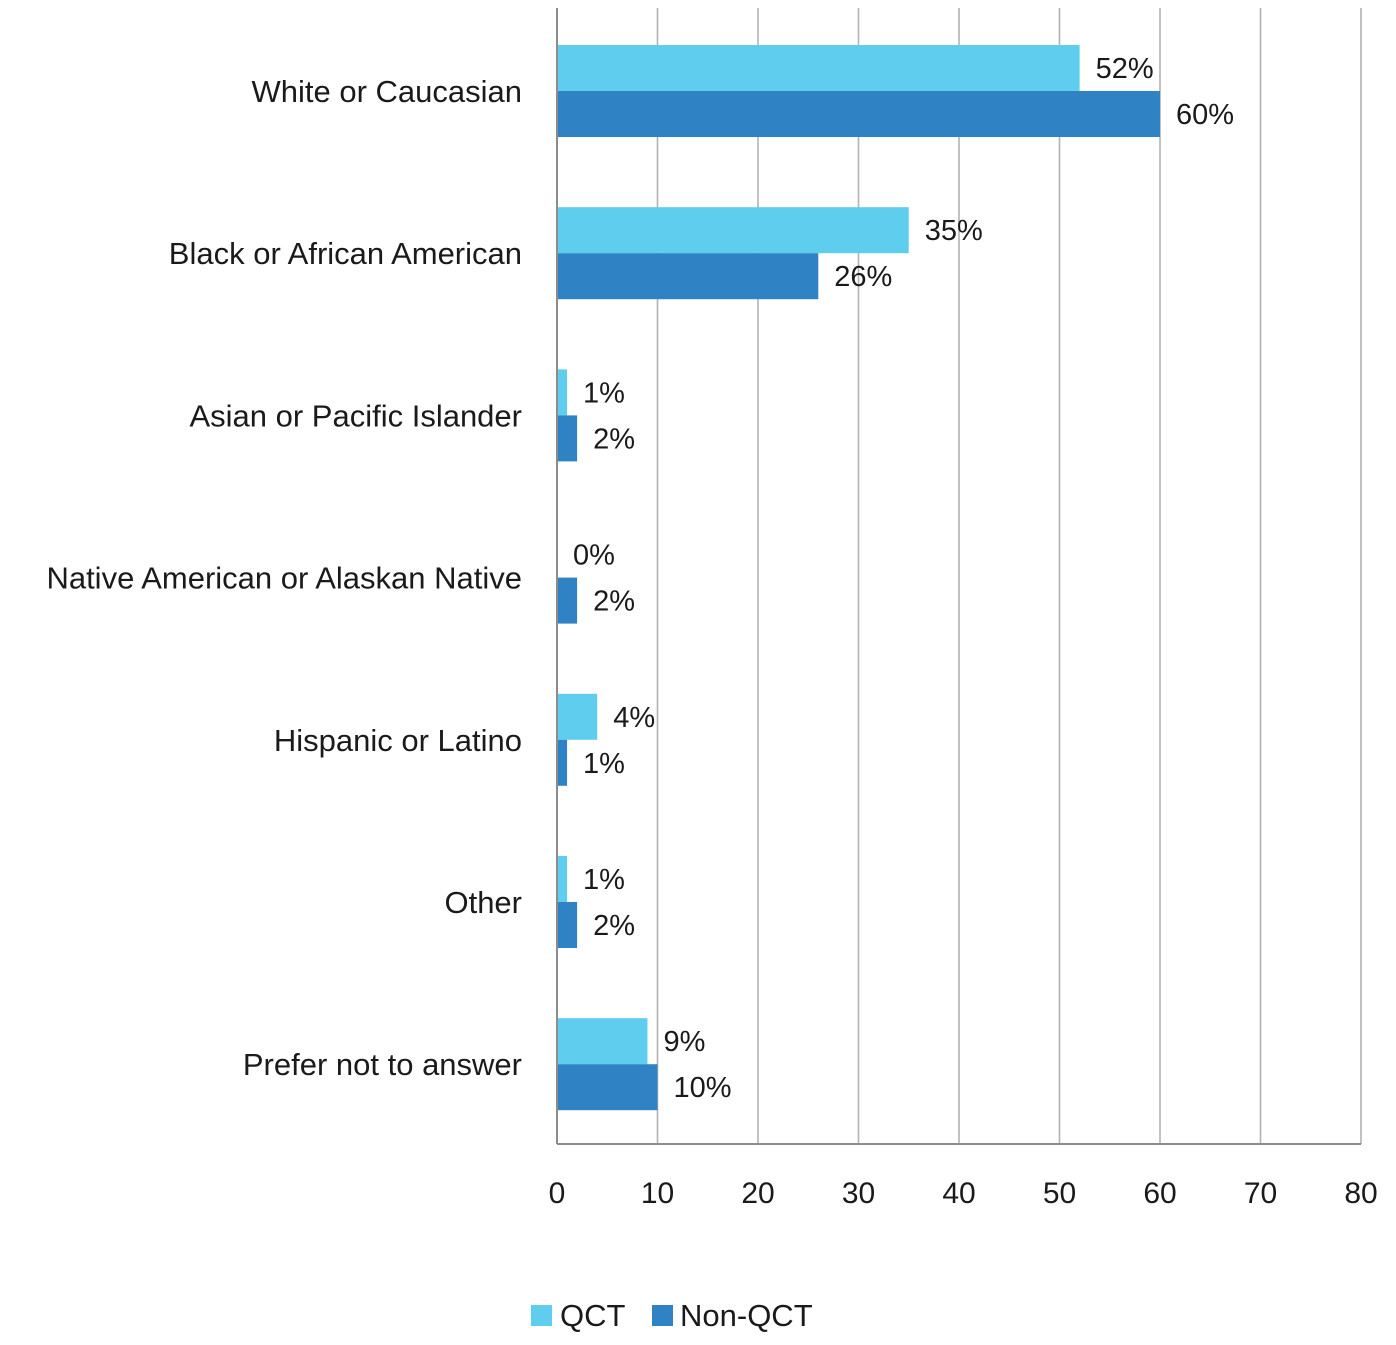 The image size is (1396, 1345). Describe the element at coordinates (1260, 1193) in the screenshot. I see `x-tick-label-70: 70` at that location.